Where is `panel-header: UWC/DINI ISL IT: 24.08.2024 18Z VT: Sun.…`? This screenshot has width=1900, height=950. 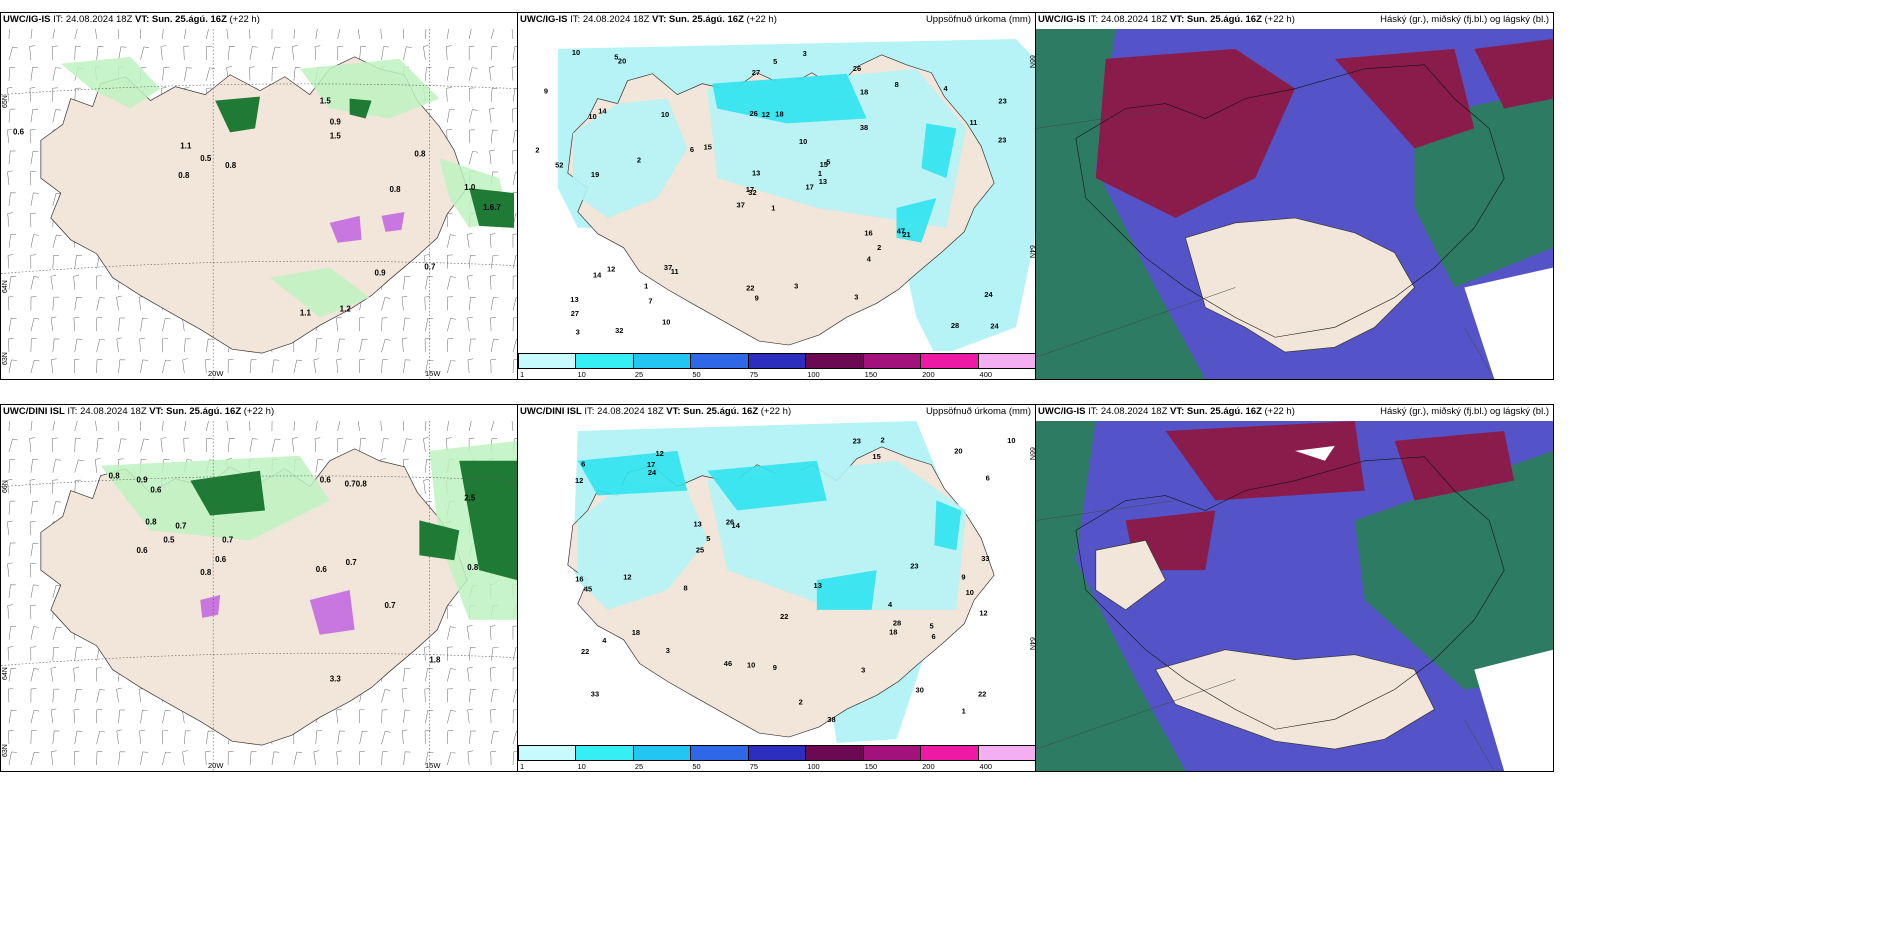
panel-header: UWC/DINI ISL IT: 24.08.2024 18Z VT: Sun.… is located at coordinates (776, 413).